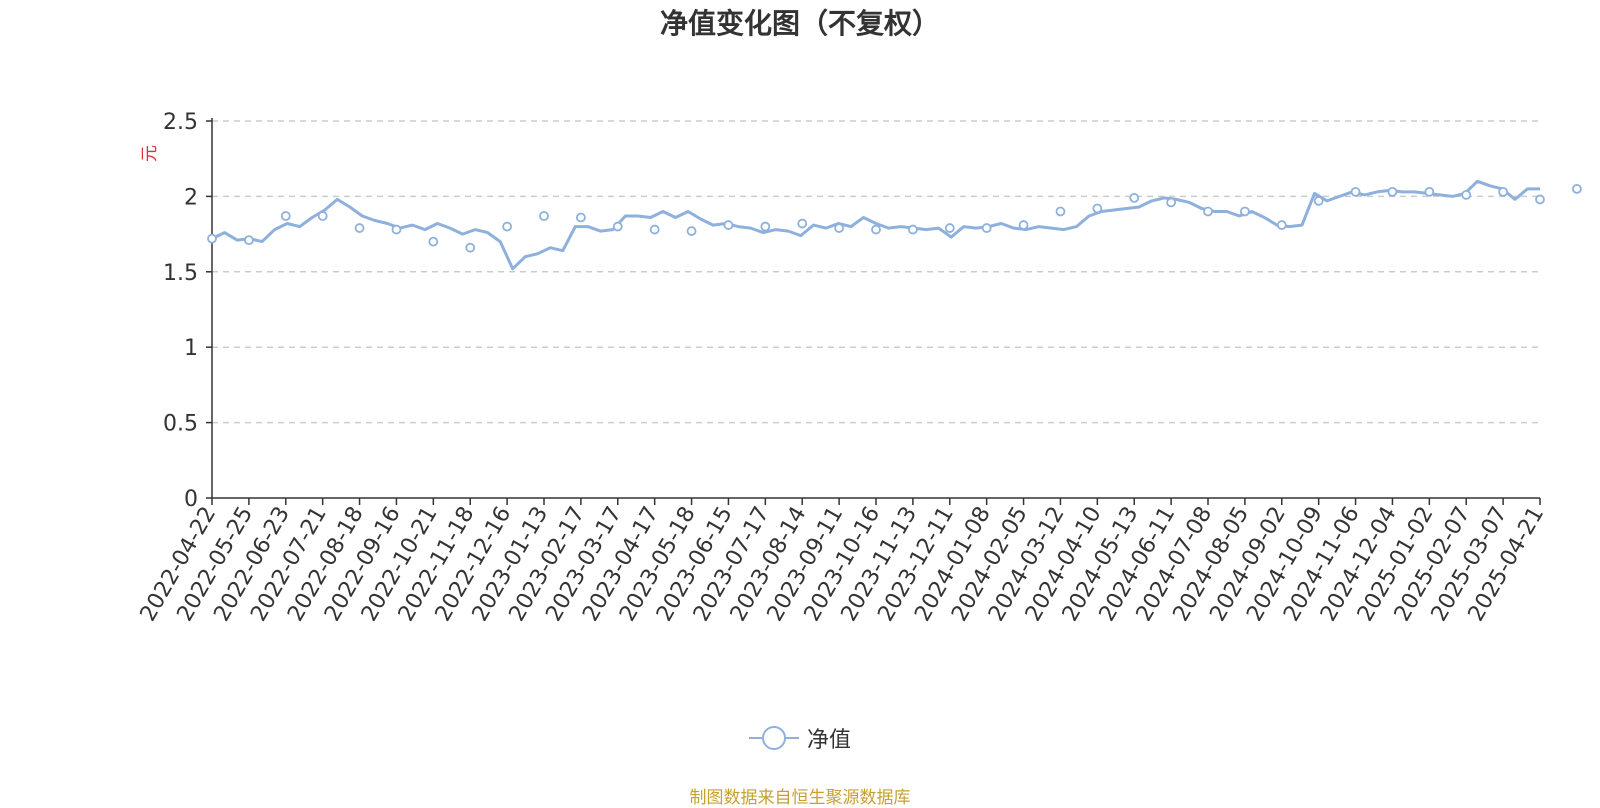  What do you see at coordinates (188, 311) in the screenshot?
I see `y-axis: 0 0.5 1 1.5 2 2.5` at bounding box center [188, 311].